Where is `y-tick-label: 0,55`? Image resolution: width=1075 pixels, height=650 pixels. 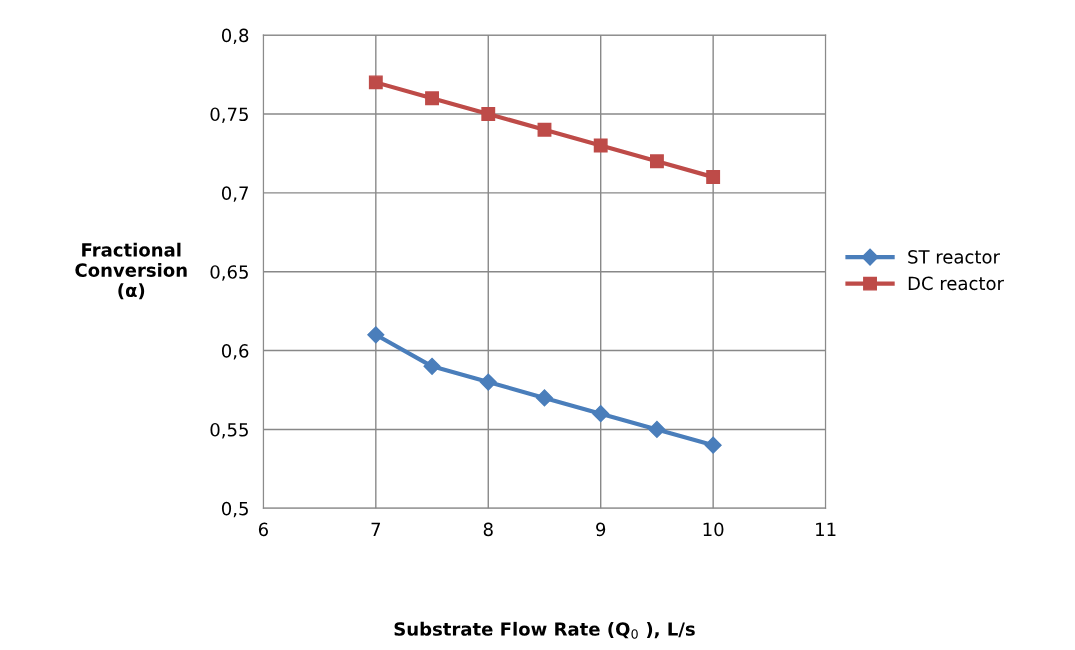
y-tick-label: 0,55 is located at coordinates (229, 430).